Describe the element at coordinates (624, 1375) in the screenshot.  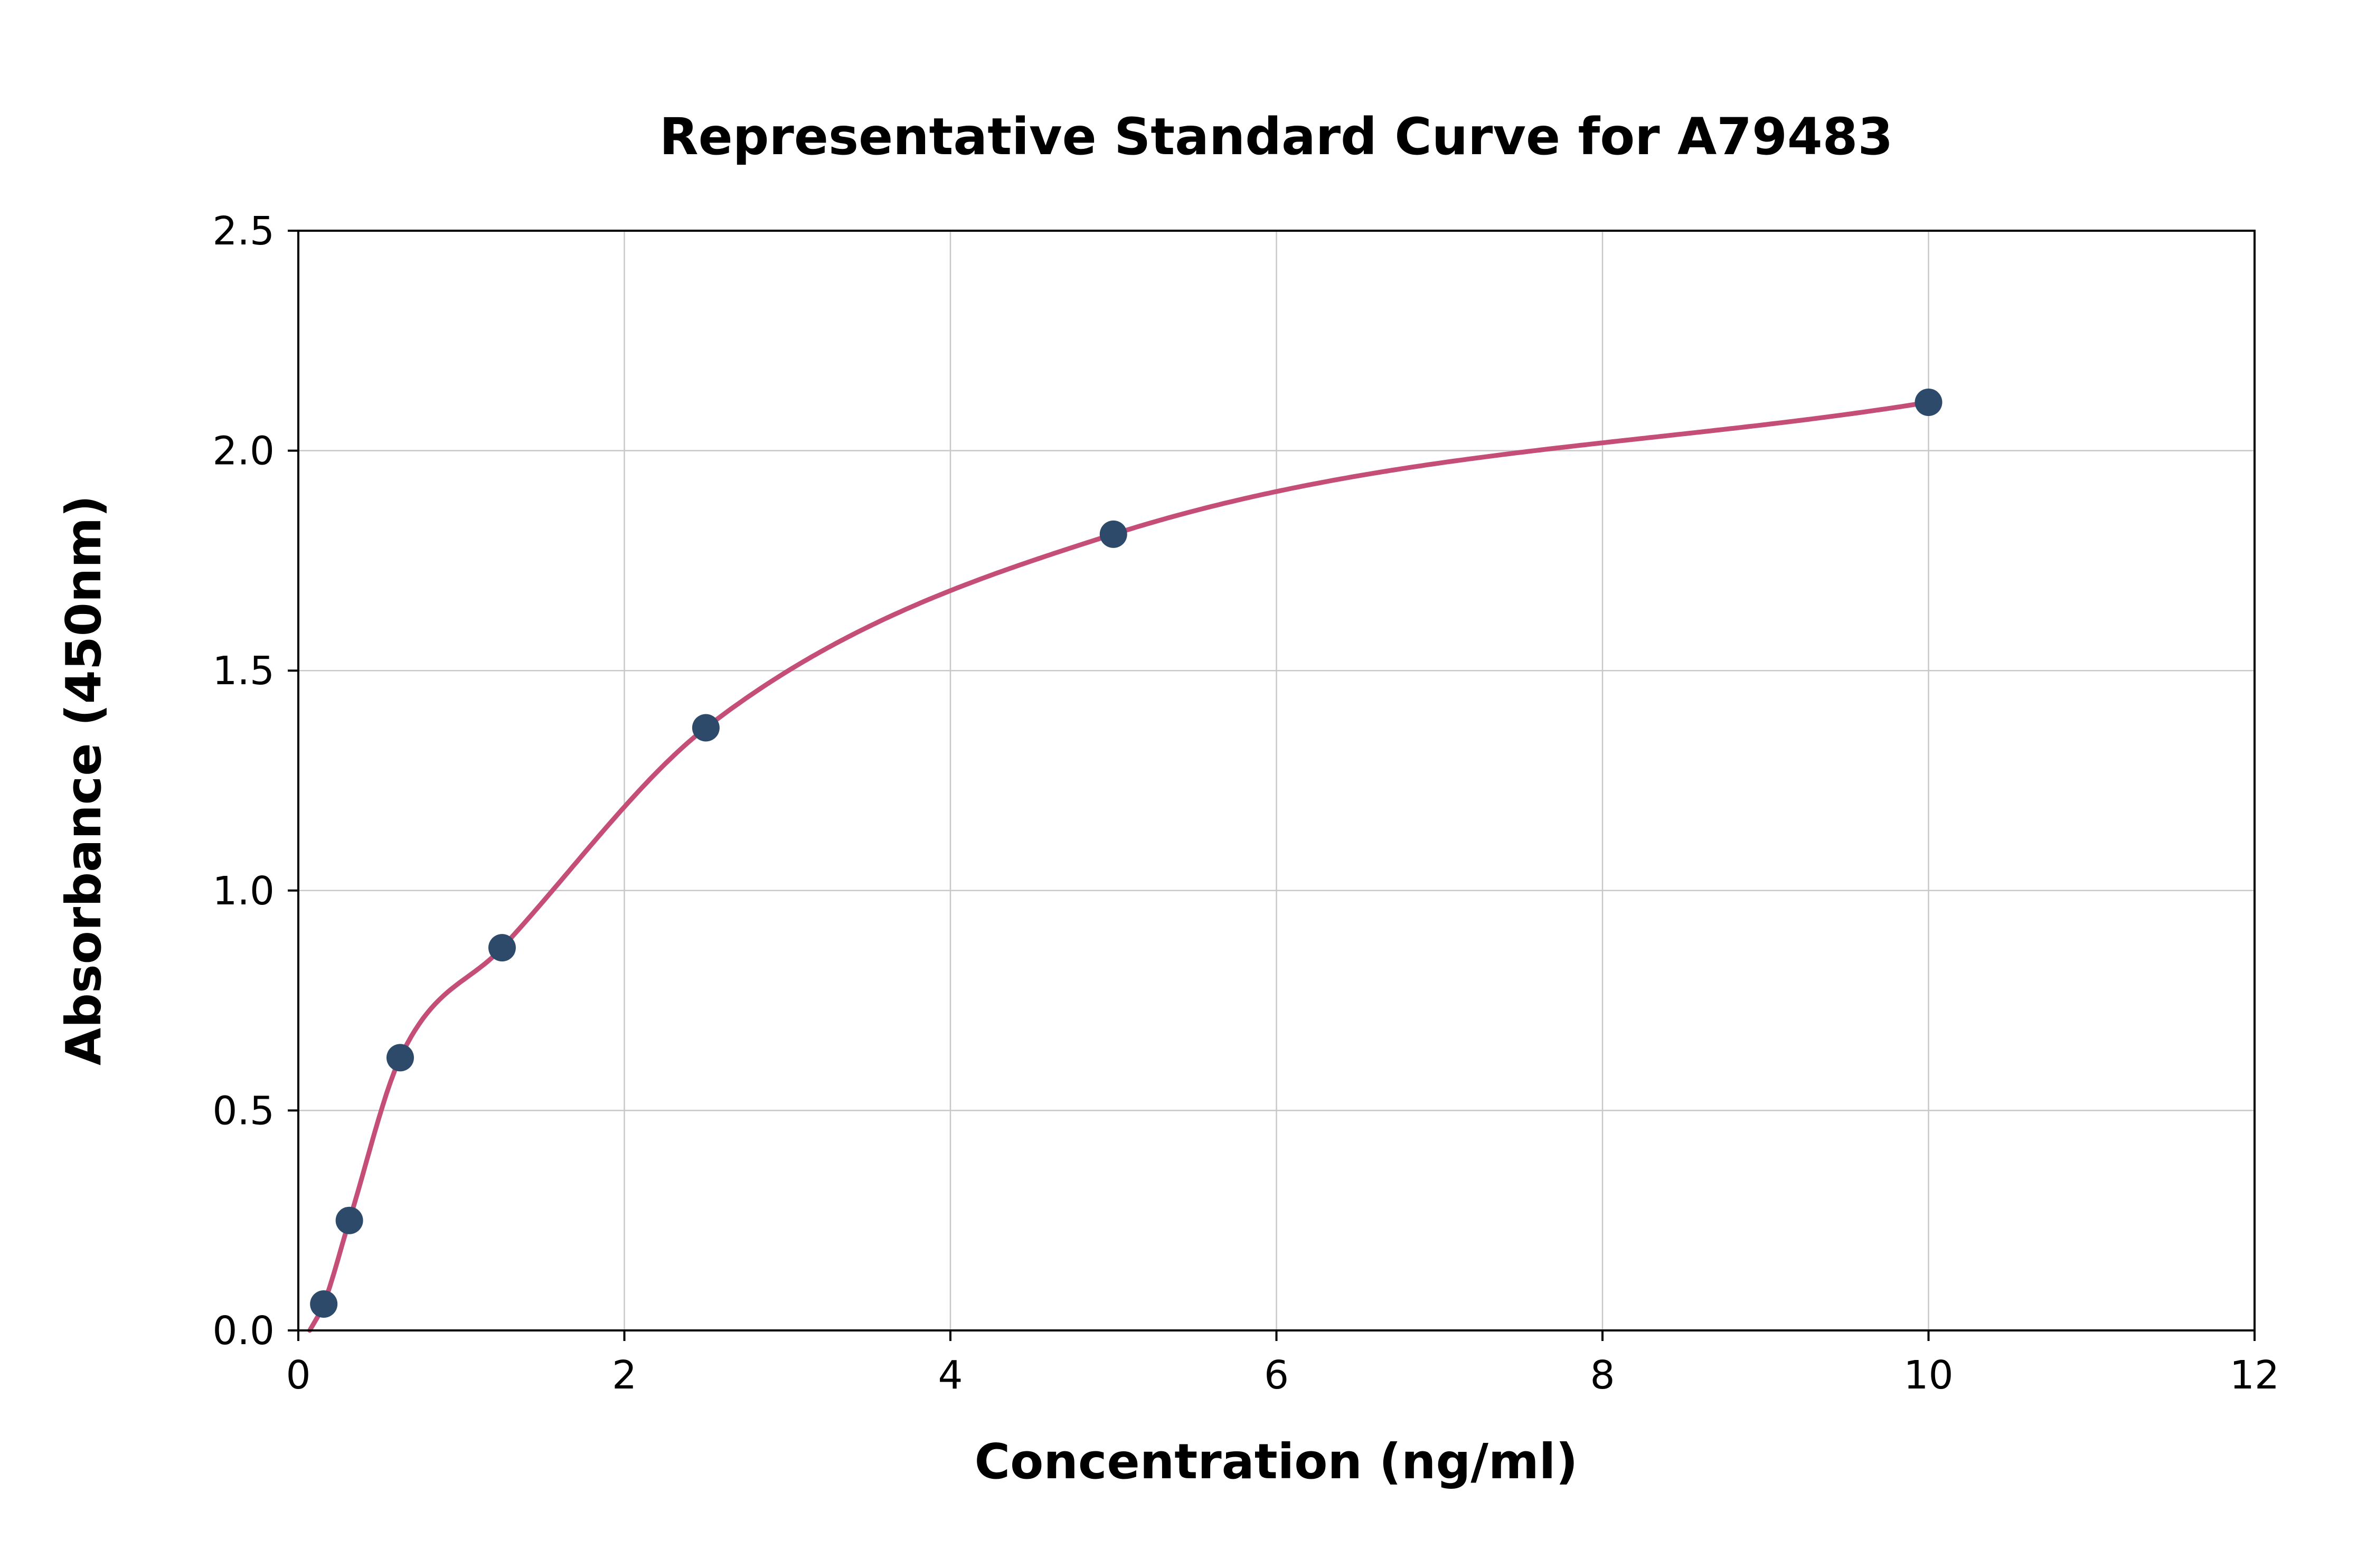
I see `x-tick-label: 2` at that location.